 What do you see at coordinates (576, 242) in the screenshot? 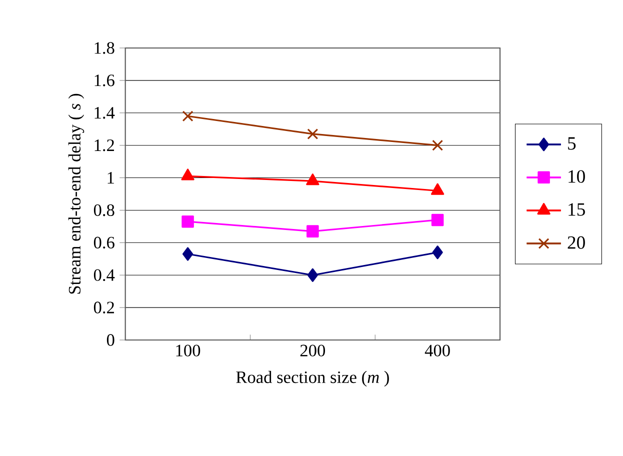
I see `legend-label: 20` at bounding box center [576, 242].